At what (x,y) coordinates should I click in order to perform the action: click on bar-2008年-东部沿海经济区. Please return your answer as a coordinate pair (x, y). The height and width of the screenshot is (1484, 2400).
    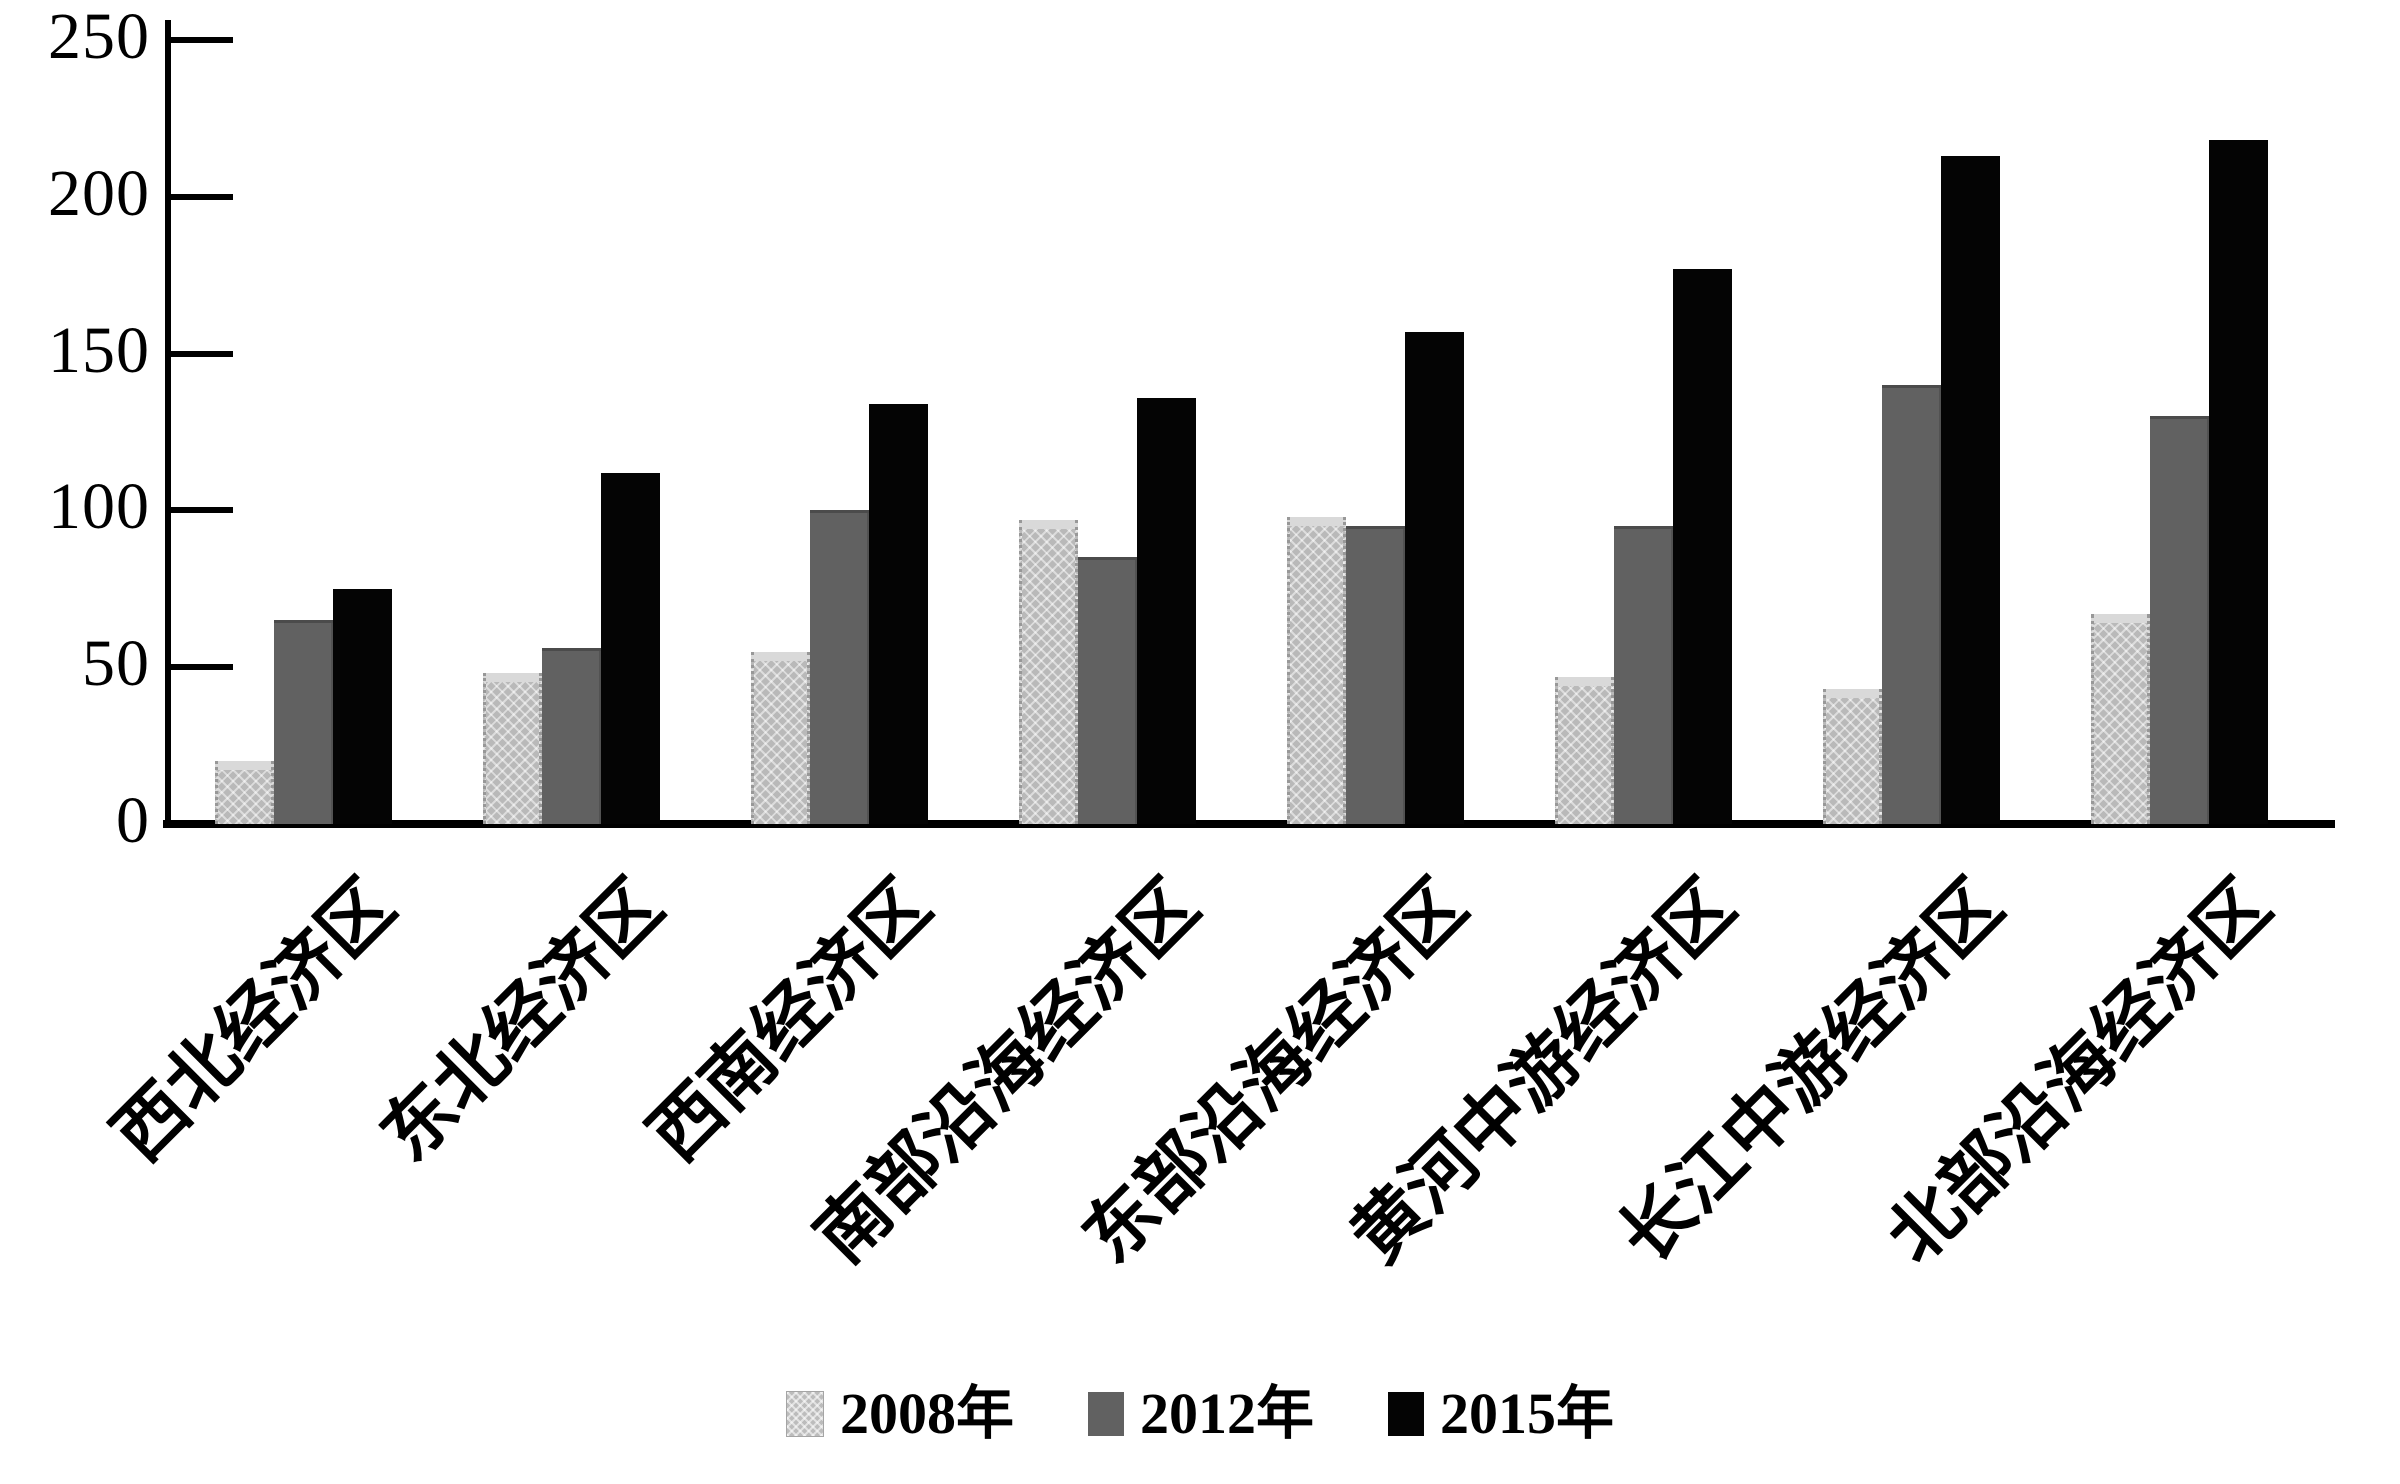
    Looking at the image, I should click on (1316, 670).